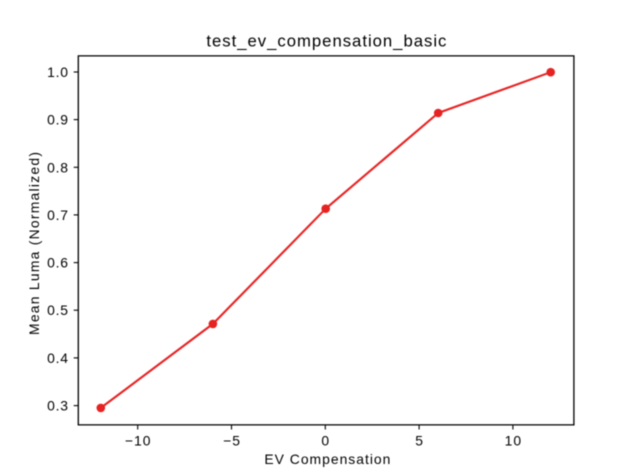 The width and height of the screenshot is (634, 474). What do you see at coordinates (58, 358) in the screenshot?
I see `svg-text: 0.4` at bounding box center [58, 358].